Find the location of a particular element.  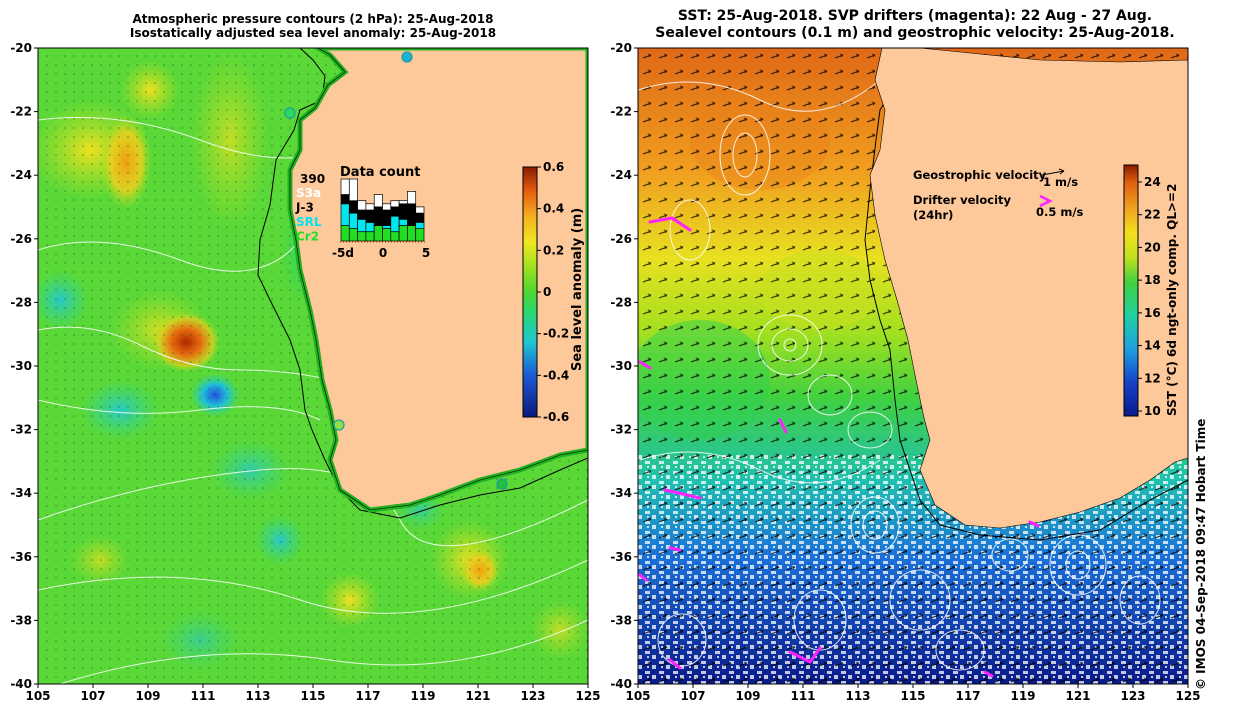

x-tick-label: 111 is located at coordinates (202, 696).